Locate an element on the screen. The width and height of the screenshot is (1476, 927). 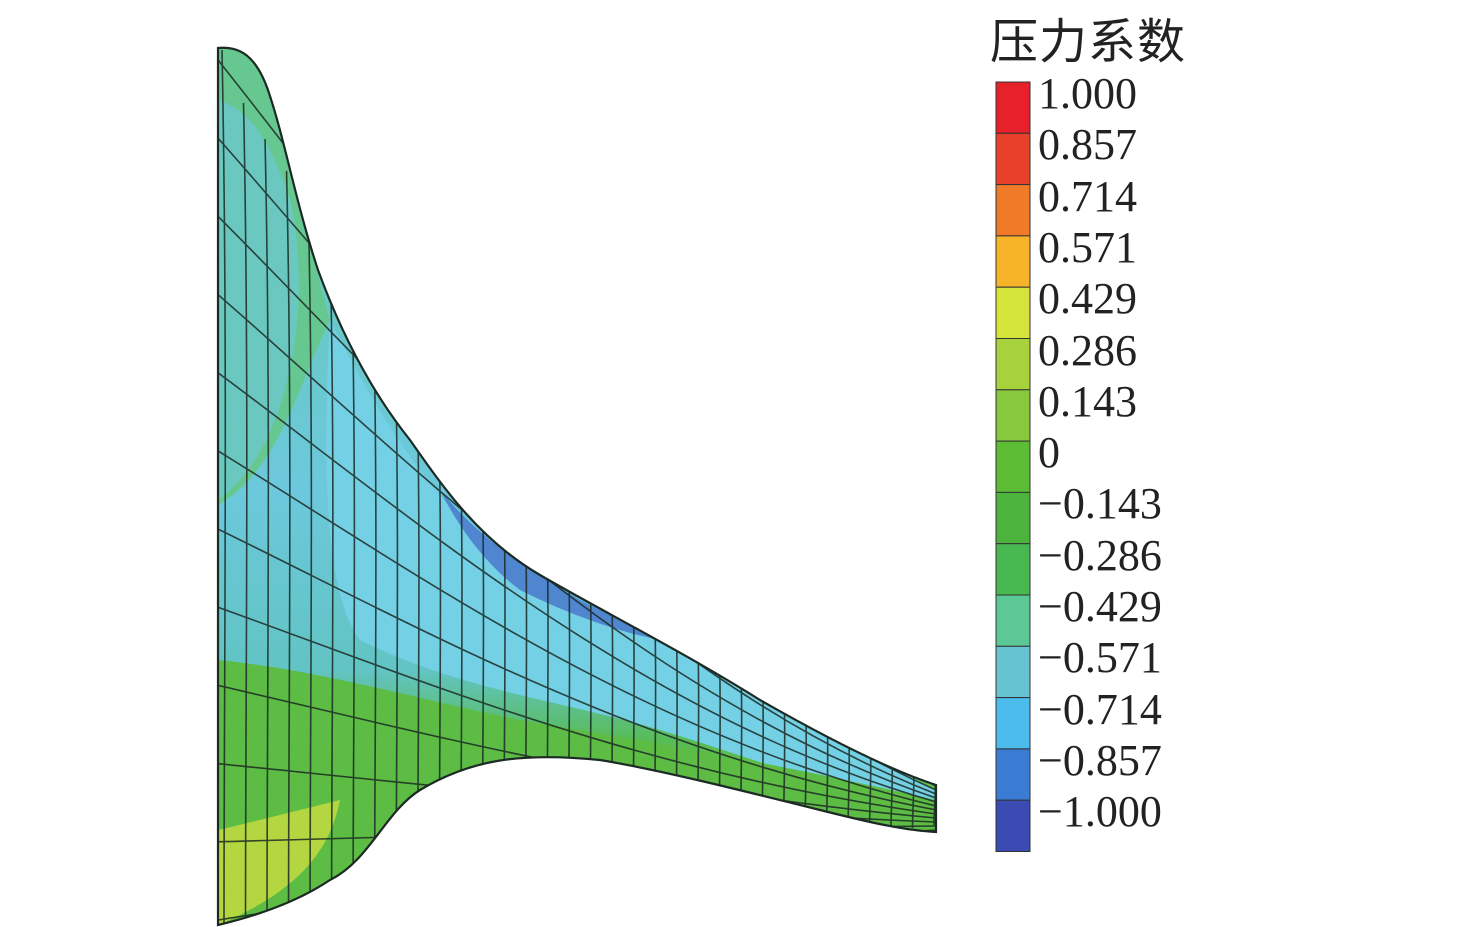
legend-tick-label: −0.286 is located at coordinates (1100, 555).